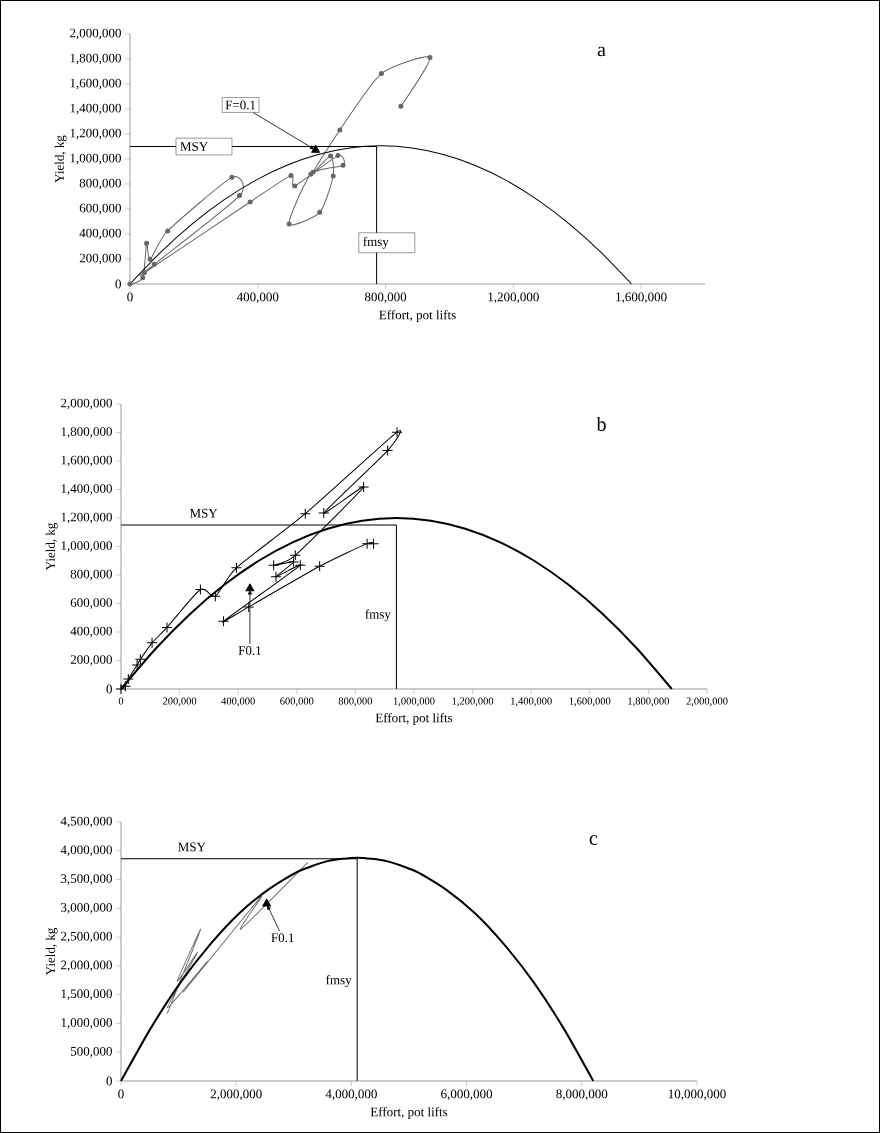 This screenshot has height=1133, width=880. What do you see at coordinates (697, 1095) in the screenshot?
I see `x-tick-label: 10,000,000` at bounding box center [697, 1095].